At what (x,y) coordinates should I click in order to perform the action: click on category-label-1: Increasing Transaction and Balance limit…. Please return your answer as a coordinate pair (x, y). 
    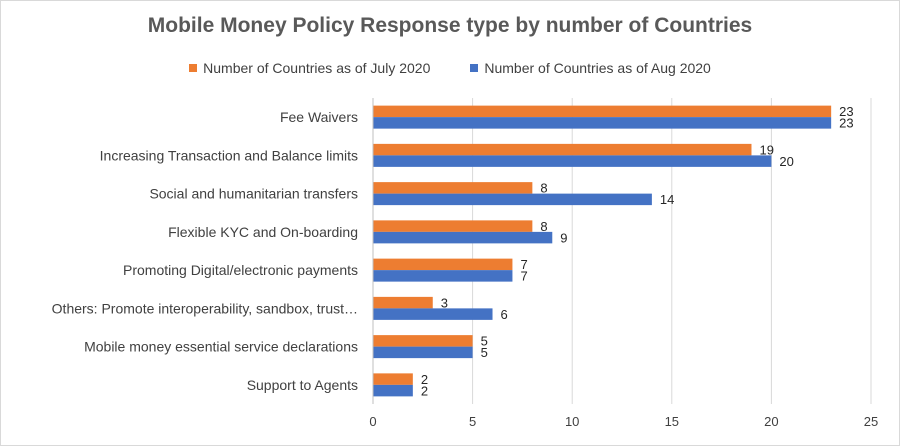
    Looking at the image, I should click on (229, 155).